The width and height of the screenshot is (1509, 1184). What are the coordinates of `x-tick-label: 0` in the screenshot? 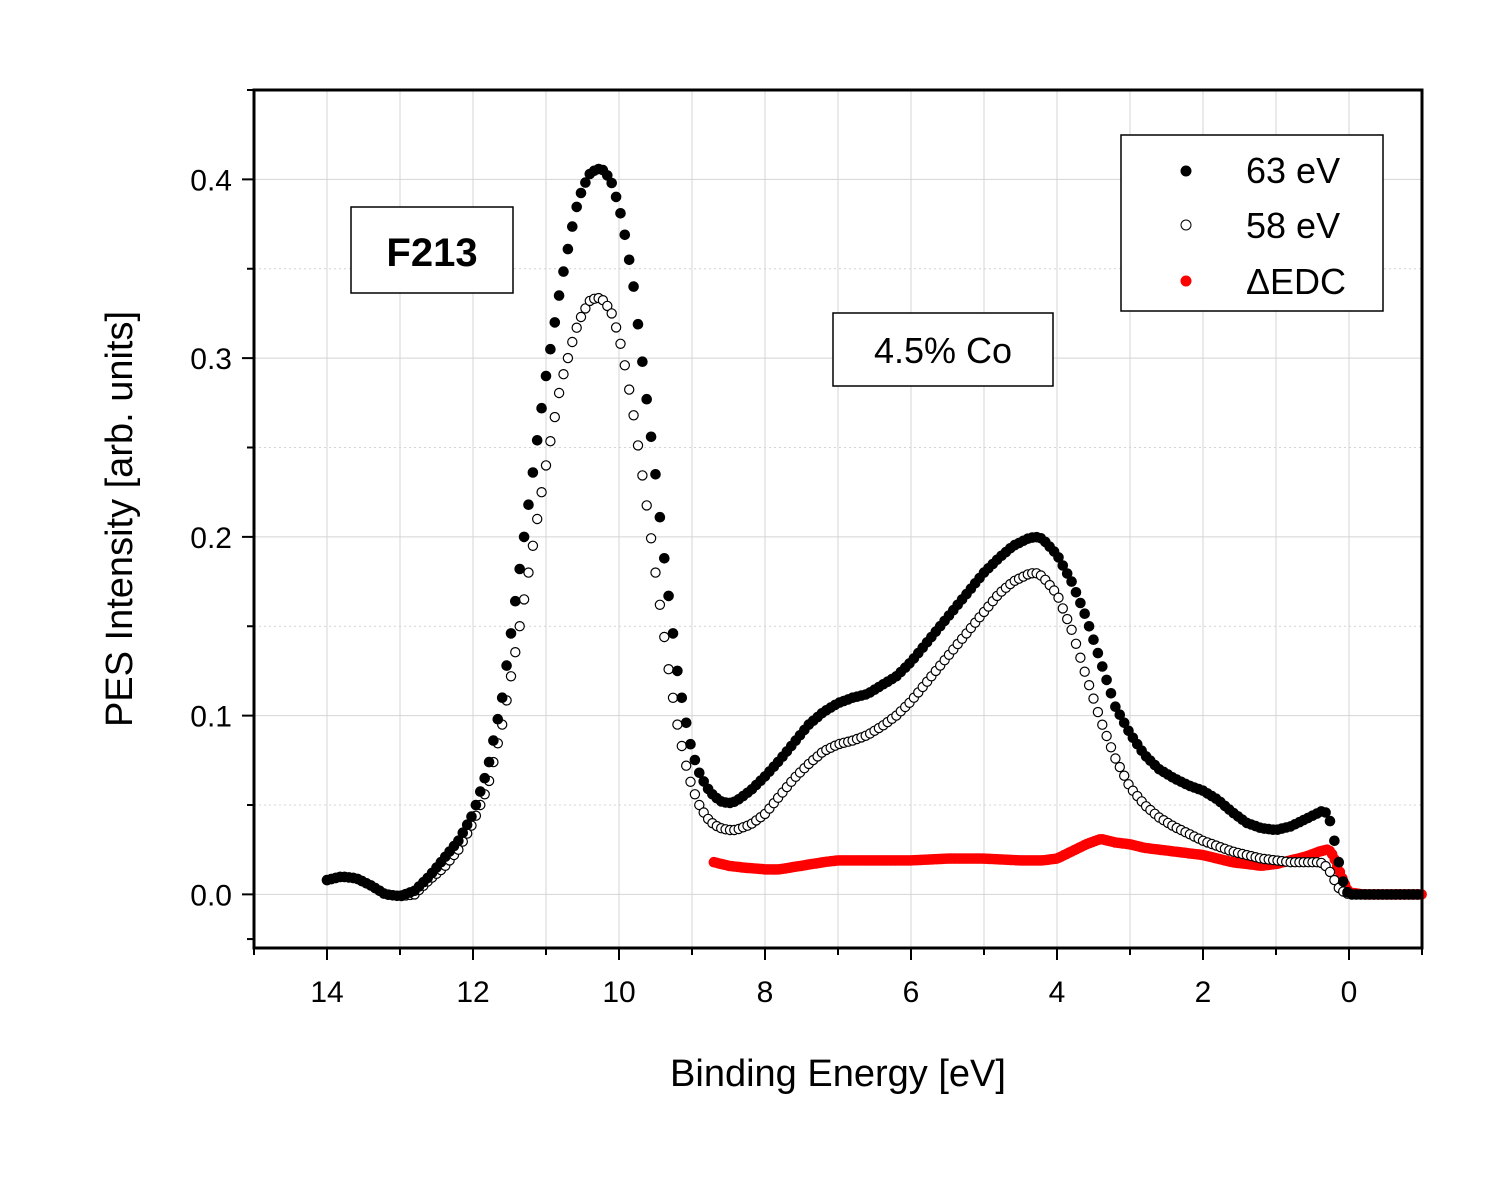 It's located at (1349, 992).